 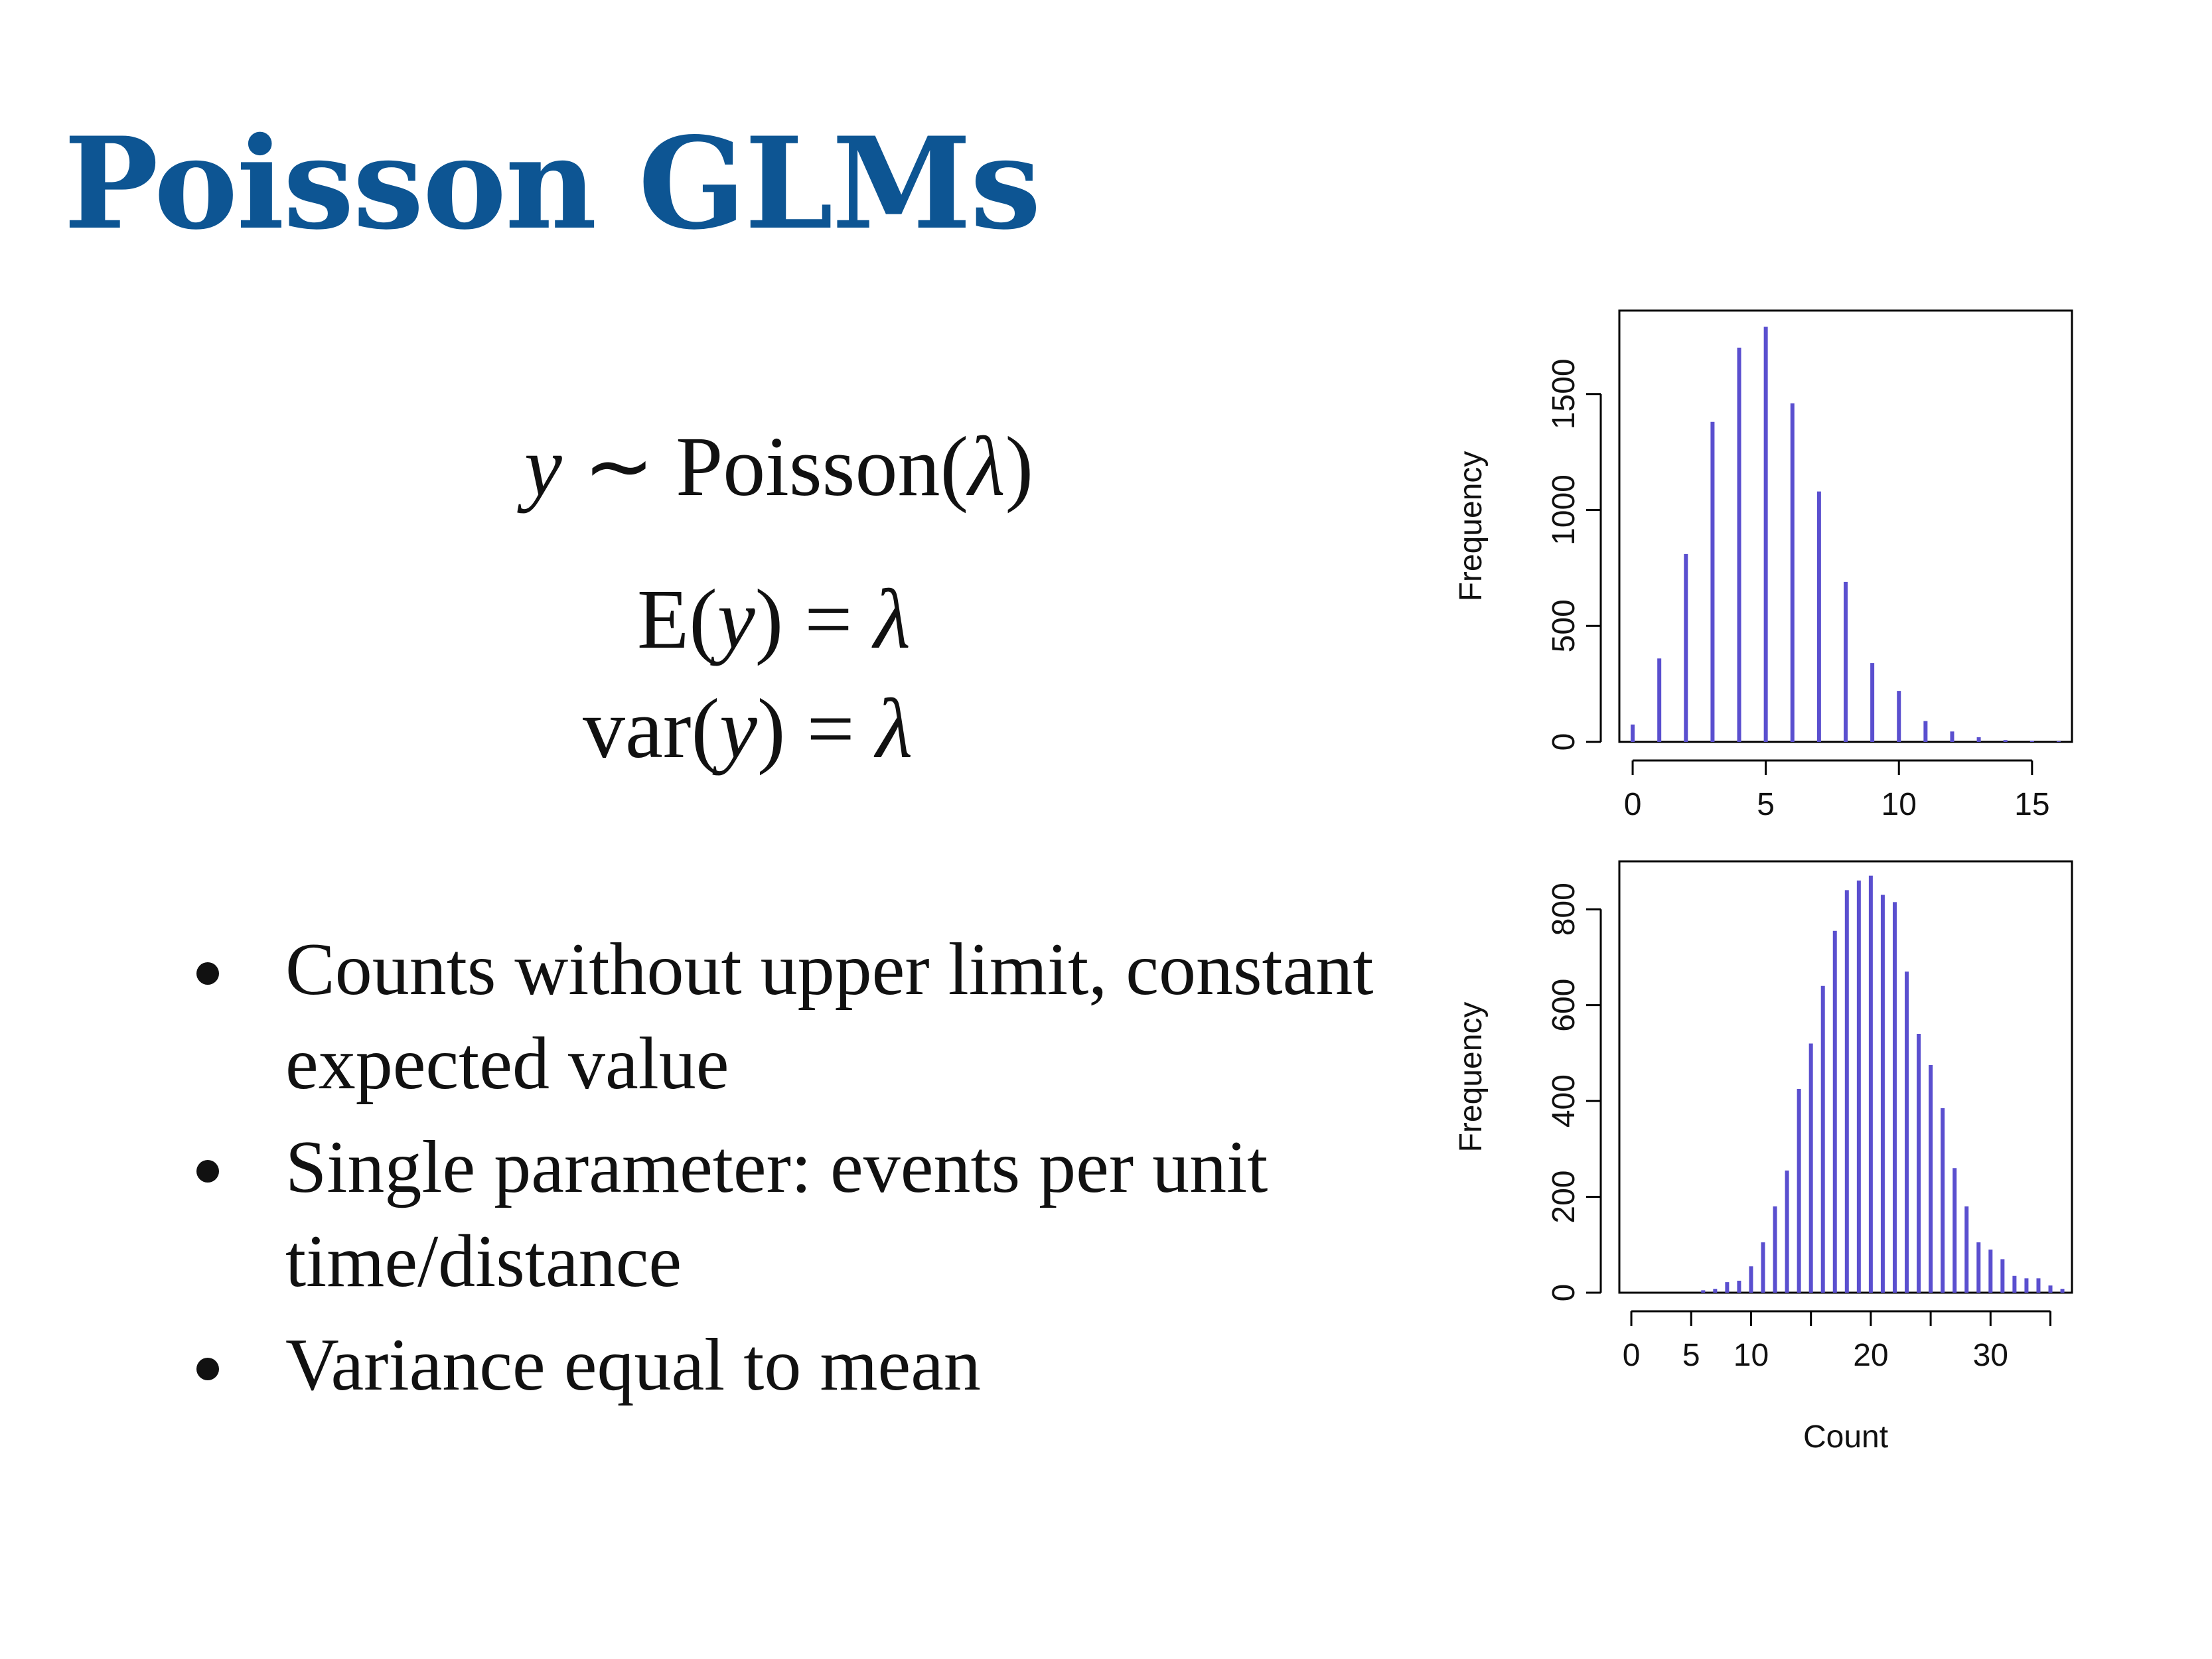 I want to click on eq3-rhs: λ, so click(x=894, y=729).